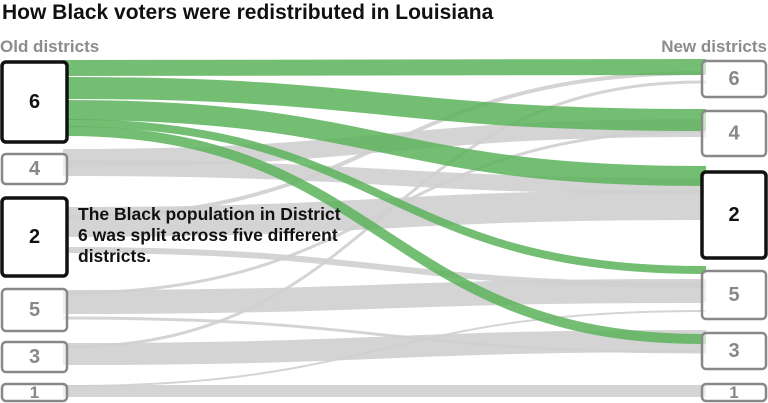 The width and height of the screenshot is (768, 403). I want to click on new-district-6-number: 6, so click(733, 79).